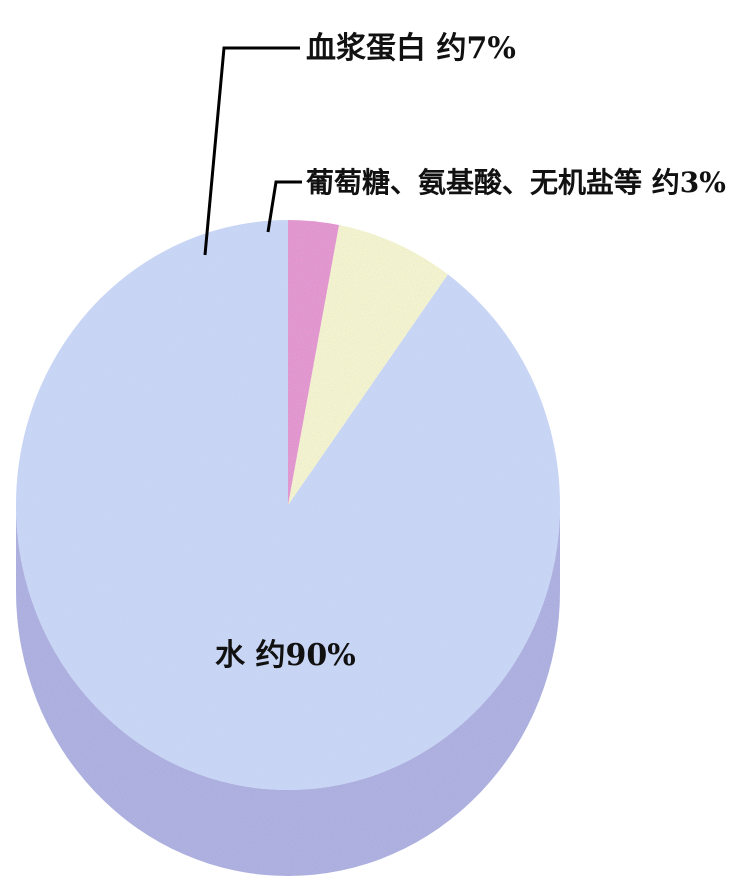 Image resolution: width=736 pixels, height=885 pixels. I want to click on leader-line-plasma-protein, so click(251, 151).